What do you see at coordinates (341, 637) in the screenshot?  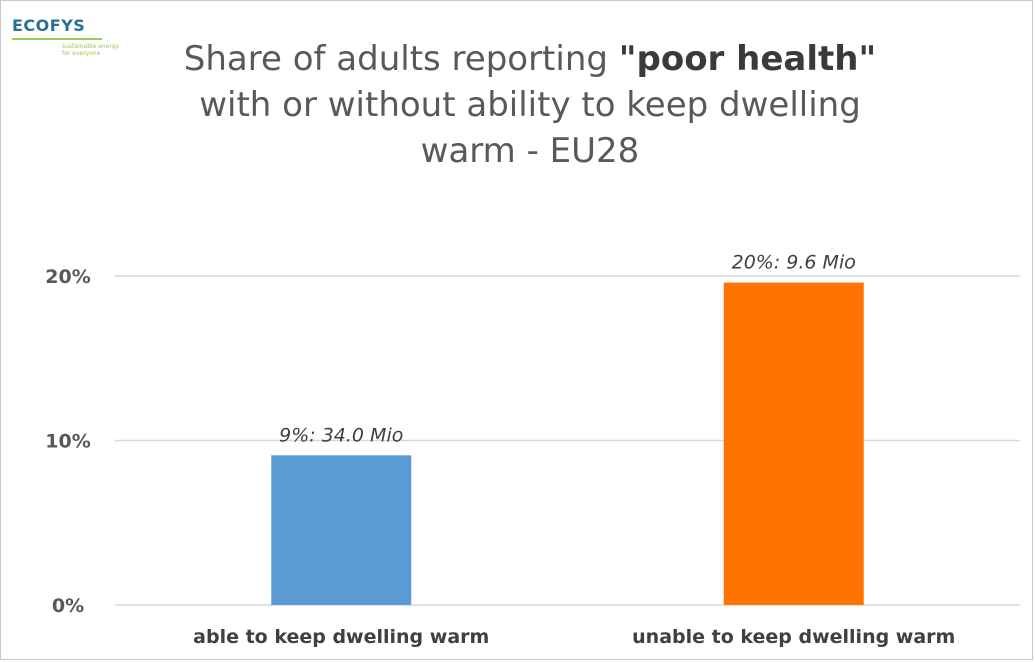 I see `x-category-label: able to keep dwelling warm` at bounding box center [341, 637].